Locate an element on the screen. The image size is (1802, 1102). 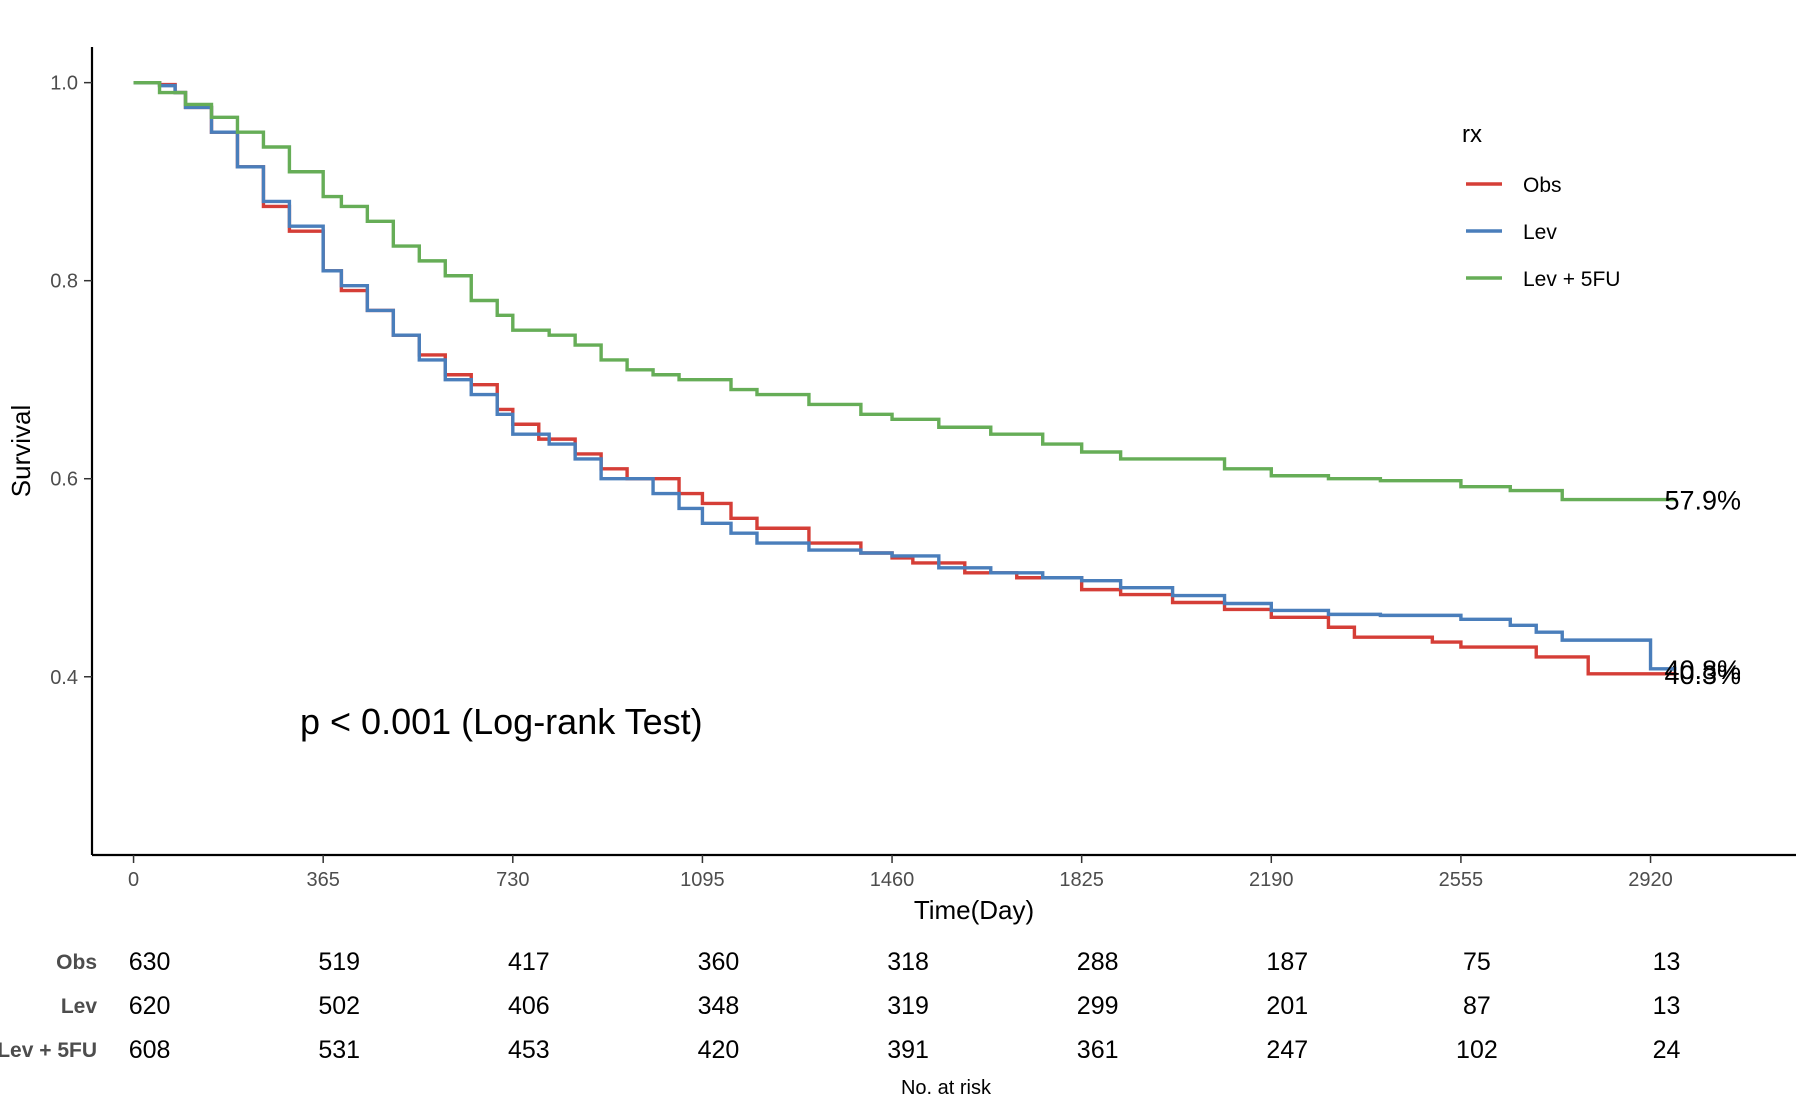
x-axis-label: Time(Day) is located at coordinates (974, 910).